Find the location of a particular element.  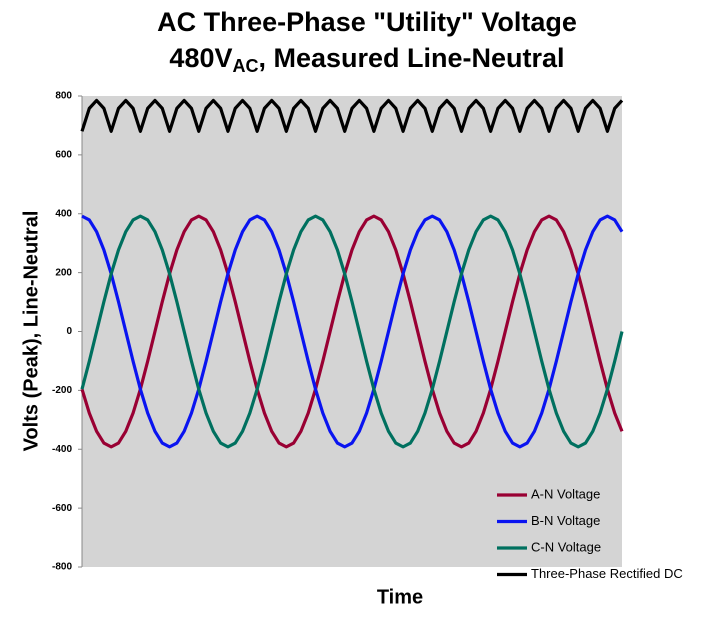

x-axis-label: Time is located at coordinates (400, 597).